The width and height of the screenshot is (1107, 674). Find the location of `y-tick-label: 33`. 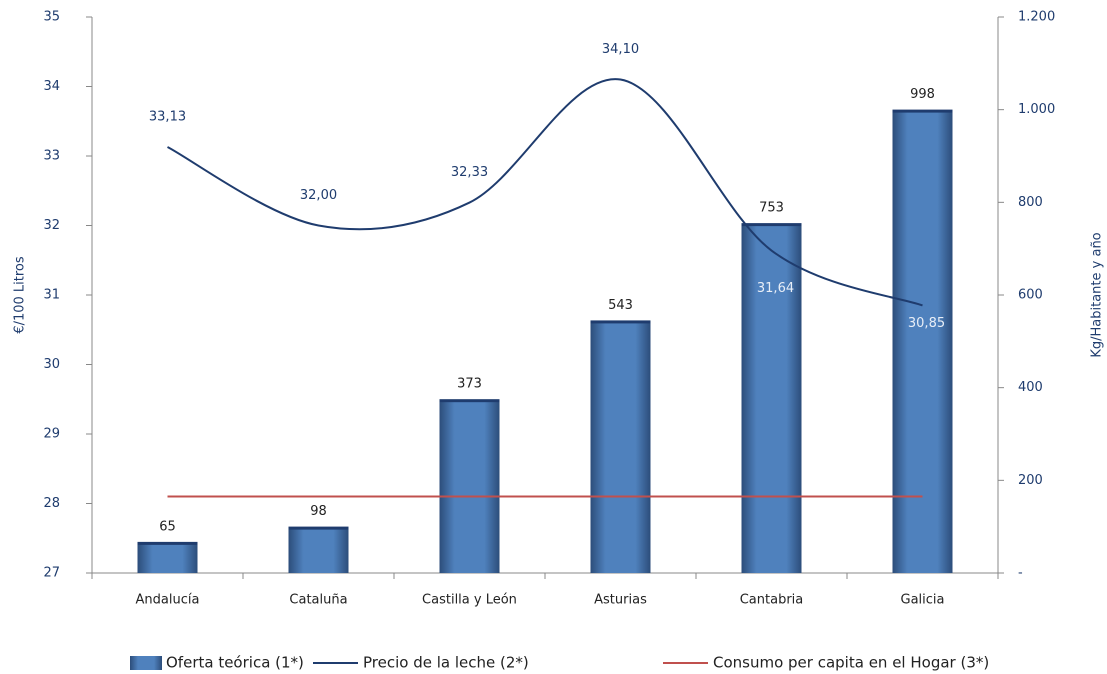

y-tick-label: 33 is located at coordinates (51, 156).